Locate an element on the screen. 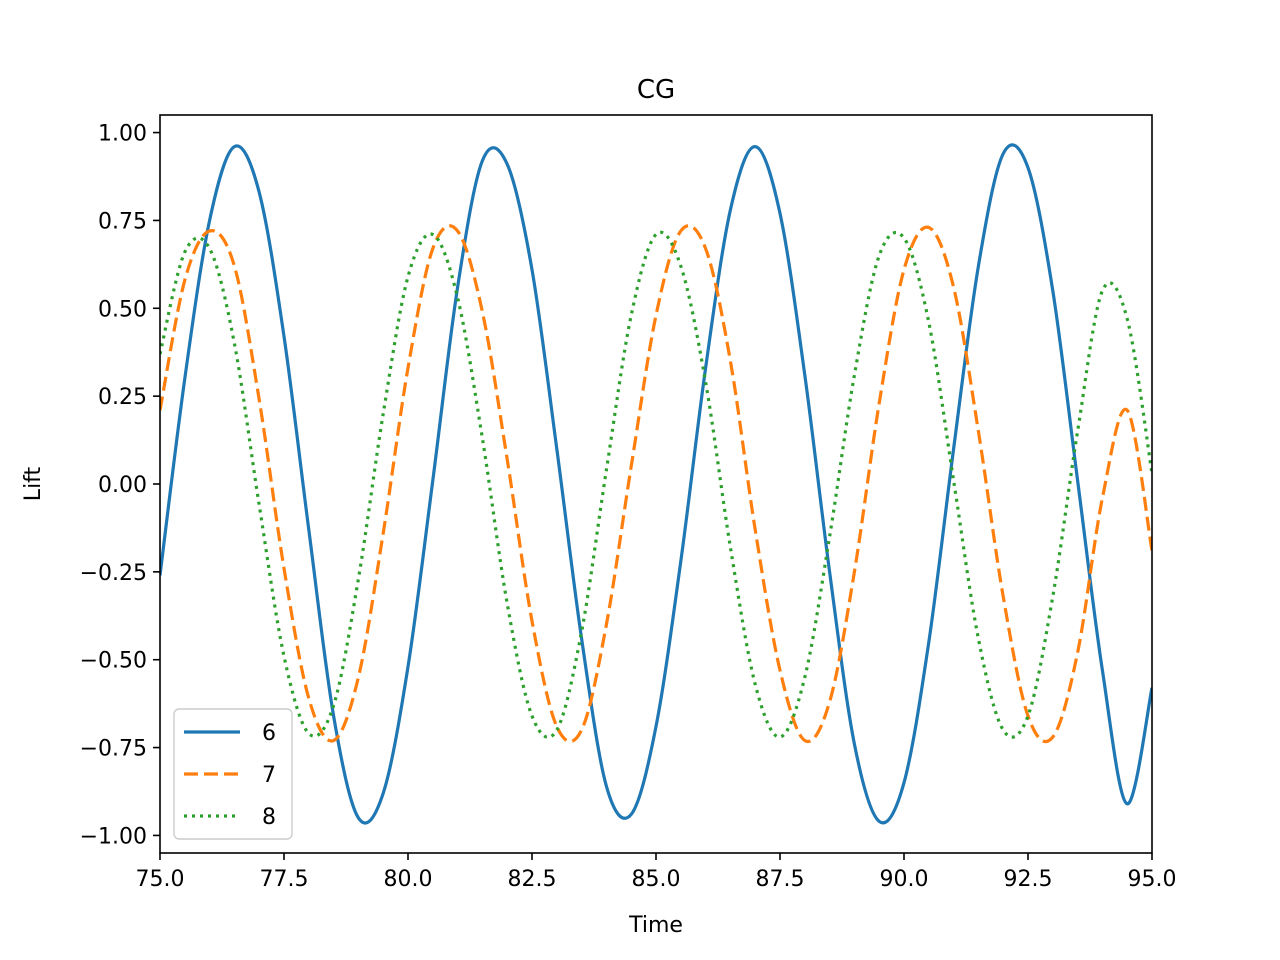 This screenshot has width=1280, height=960. x-tick-label: 92.5 is located at coordinates (1028, 879).